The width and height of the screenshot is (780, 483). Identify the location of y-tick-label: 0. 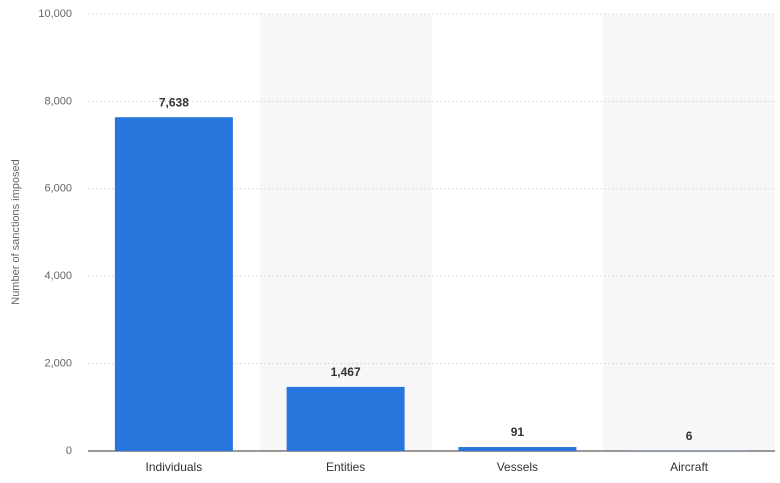
(69, 451).